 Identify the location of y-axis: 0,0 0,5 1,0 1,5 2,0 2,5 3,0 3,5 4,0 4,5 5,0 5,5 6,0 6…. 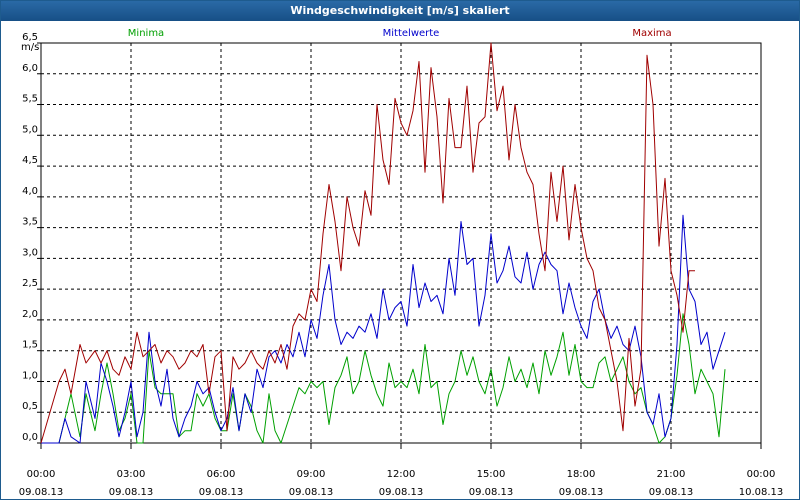
(32, 240).